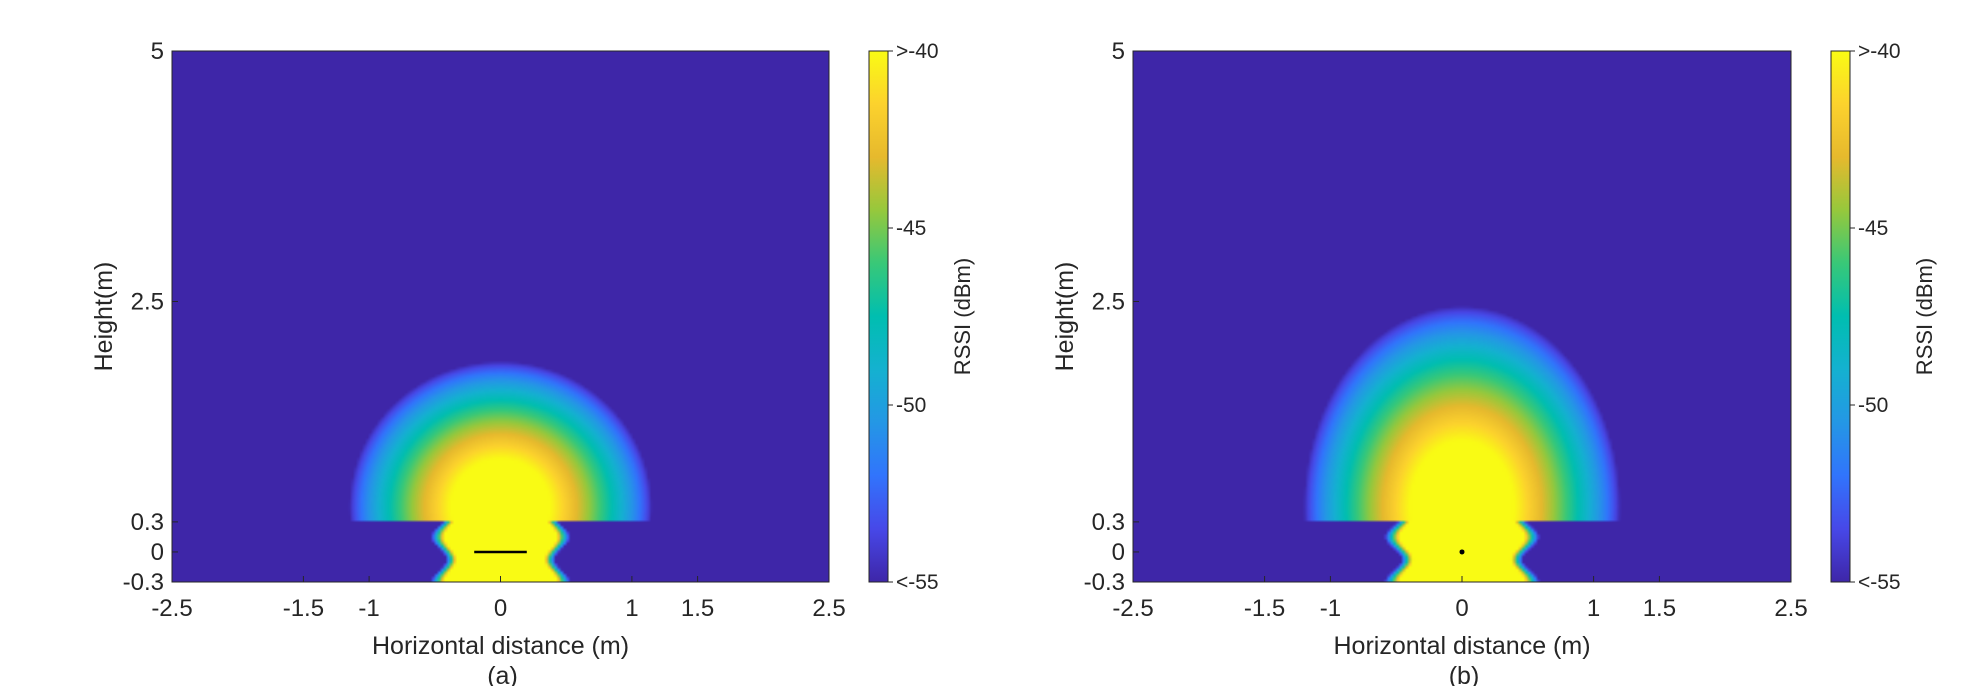  What do you see at coordinates (1464, 674) in the screenshot?
I see `panel-label: (b)` at bounding box center [1464, 674].